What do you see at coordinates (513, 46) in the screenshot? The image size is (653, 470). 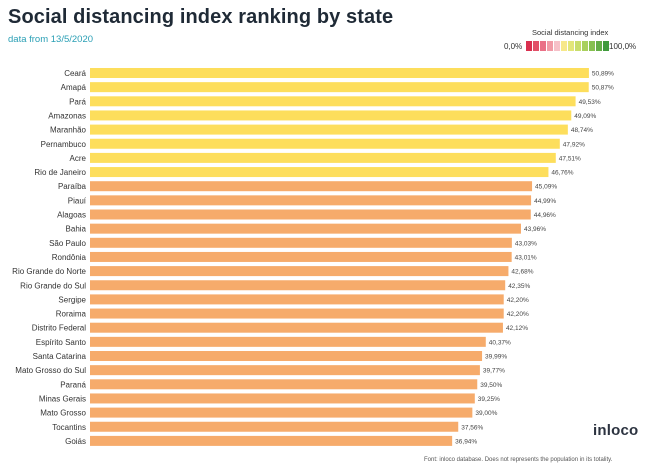 I see `legend-min-label: 0,0%` at bounding box center [513, 46].